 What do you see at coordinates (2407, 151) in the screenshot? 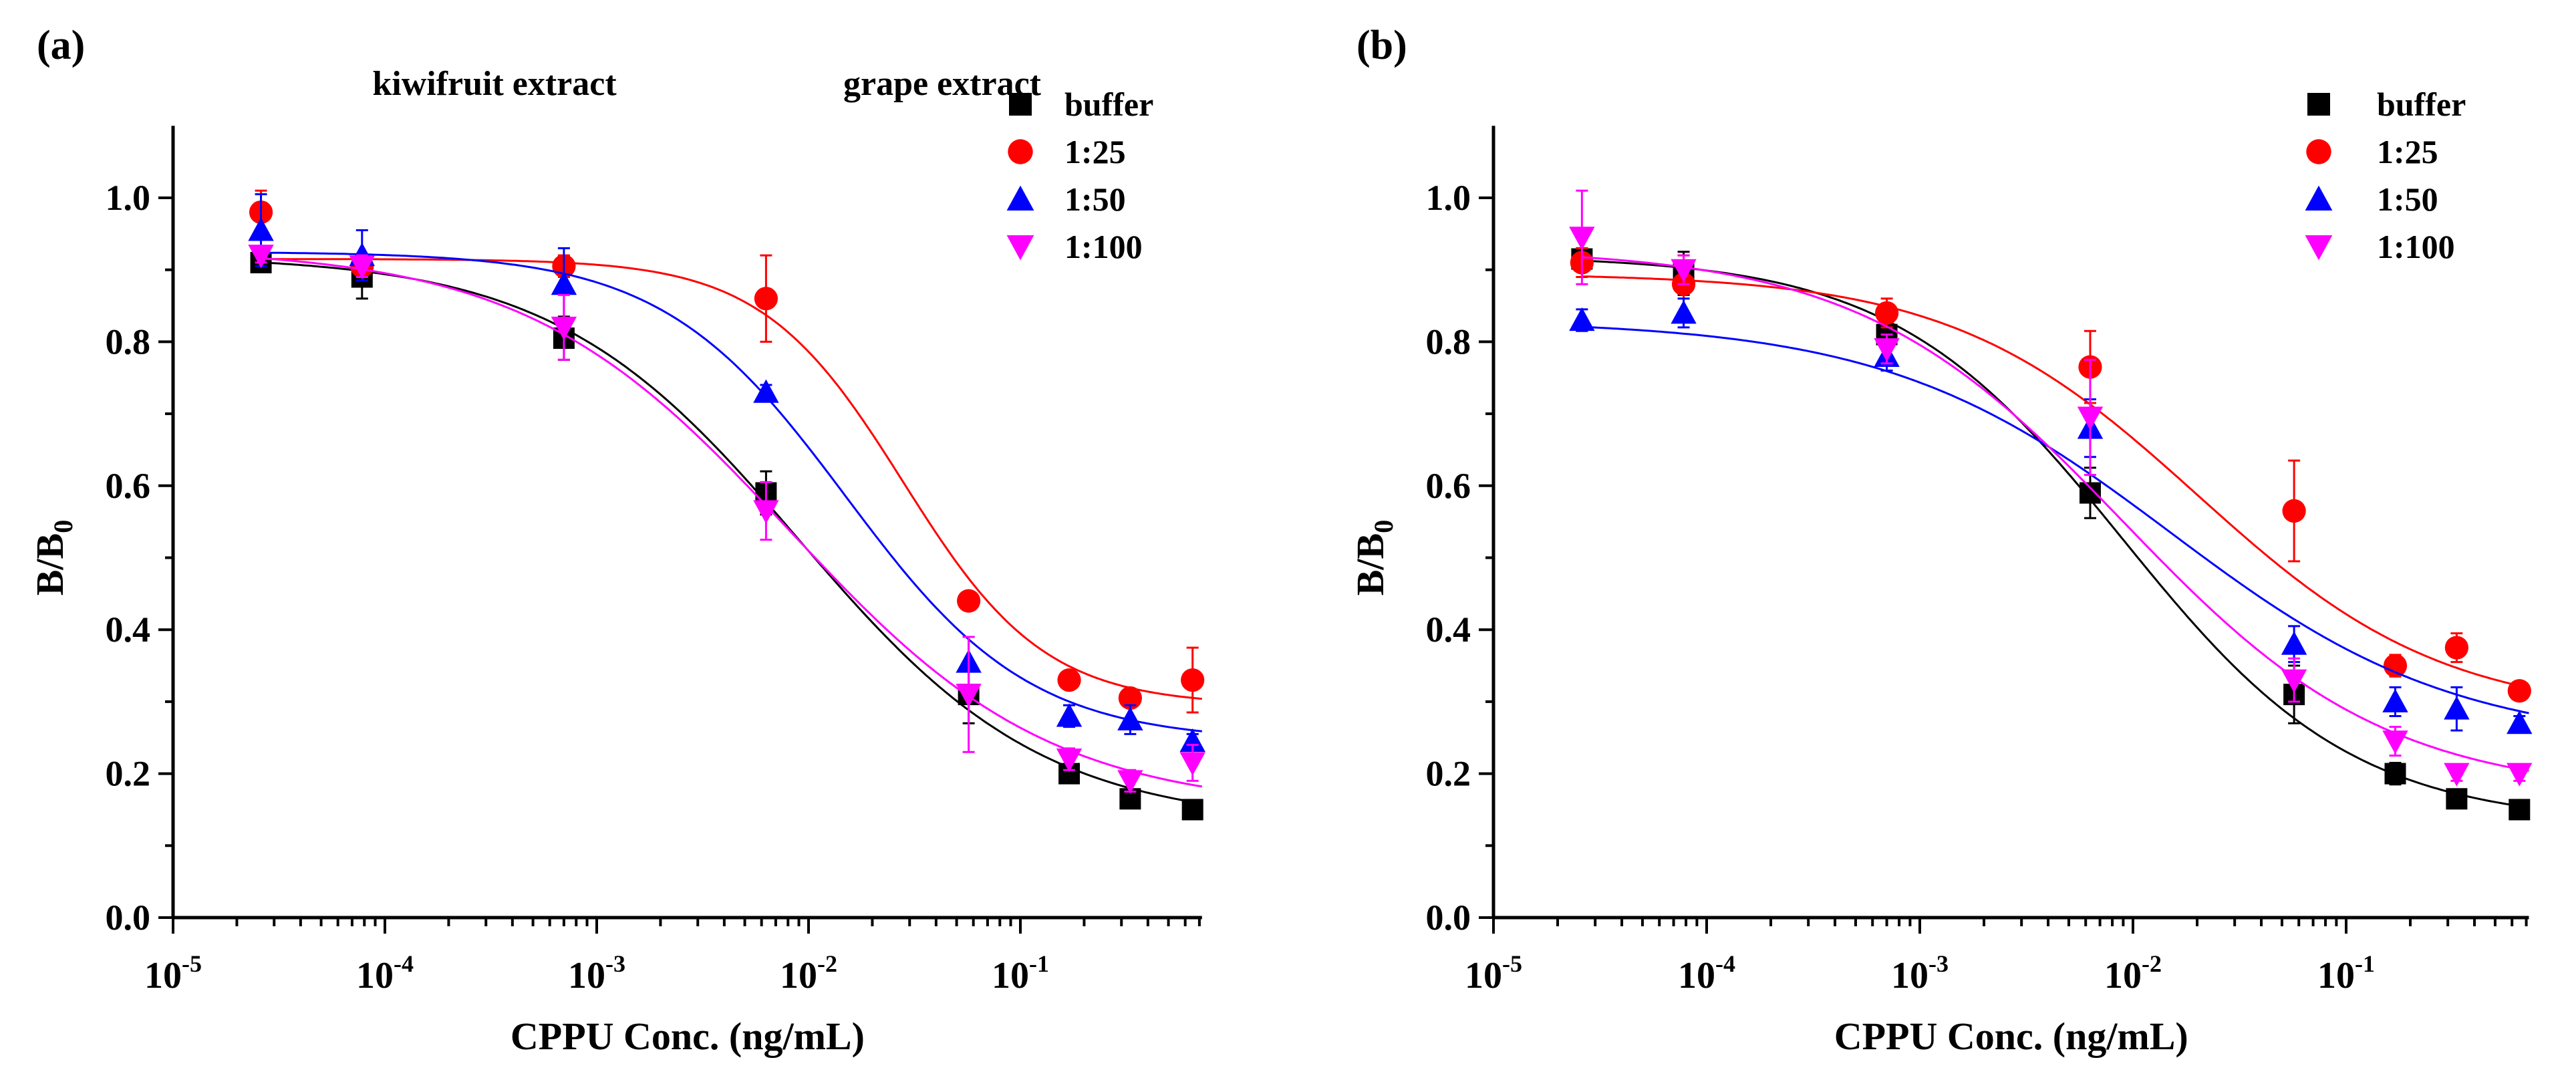
I see `legend-label: 1:25` at bounding box center [2407, 151].